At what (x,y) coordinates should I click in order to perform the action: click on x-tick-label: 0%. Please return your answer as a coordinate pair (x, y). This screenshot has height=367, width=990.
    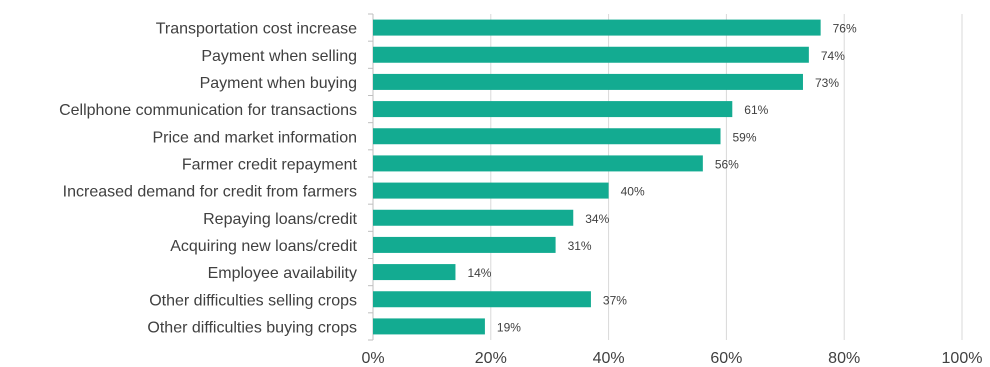
    Looking at the image, I should click on (372, 358).